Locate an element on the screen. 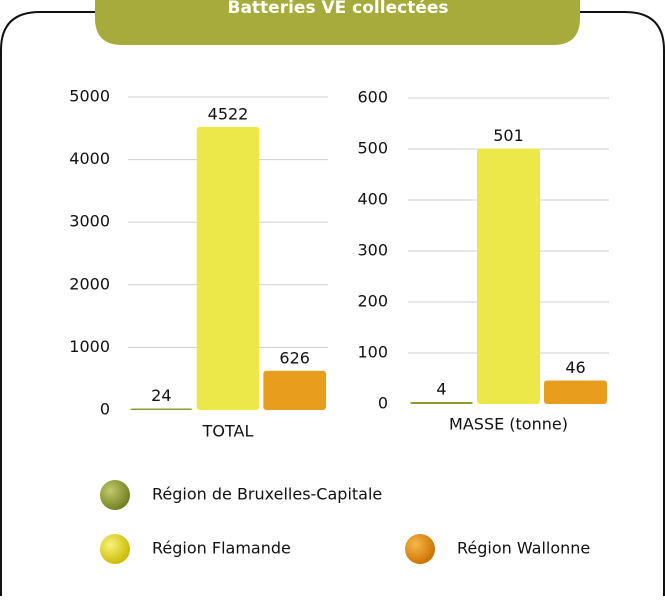 The image size is (665, 600). value-label: 24 is located at coordinates (161, 395).